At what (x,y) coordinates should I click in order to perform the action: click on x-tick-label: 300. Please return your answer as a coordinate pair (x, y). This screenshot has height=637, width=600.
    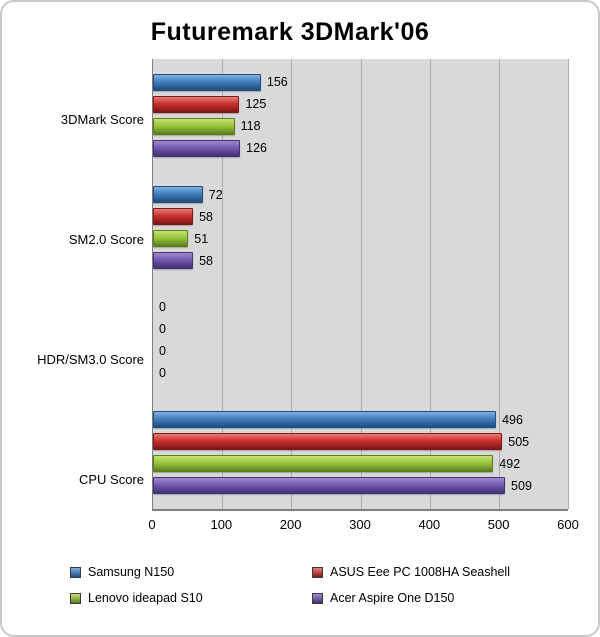
    Looking at the image, I should click on (360, 524).